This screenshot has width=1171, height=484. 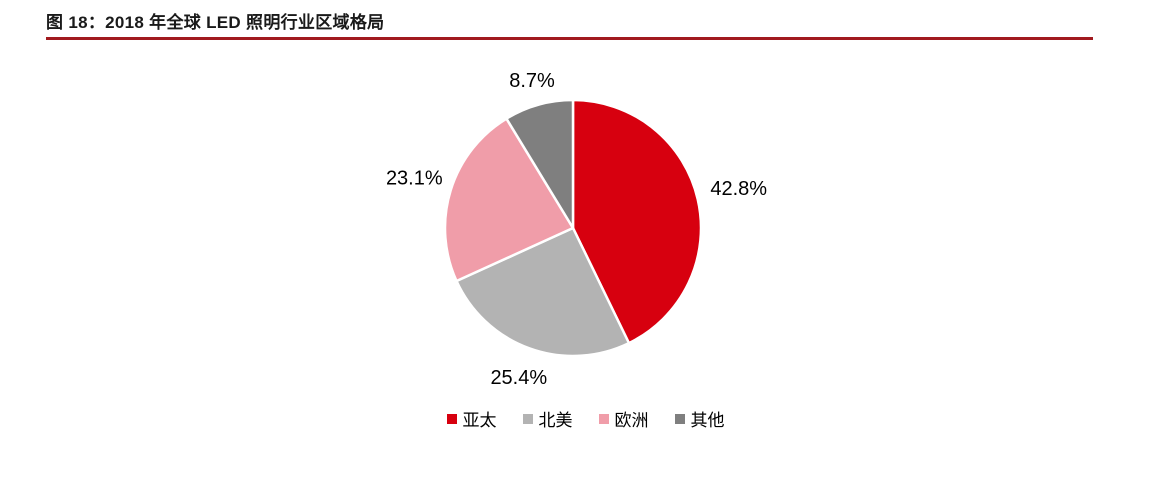 What do you see at coordinates (479, 420) in the screenshot?
I see `legend-label-asia-pacific: 亚太` at bounding box center [479, 420].